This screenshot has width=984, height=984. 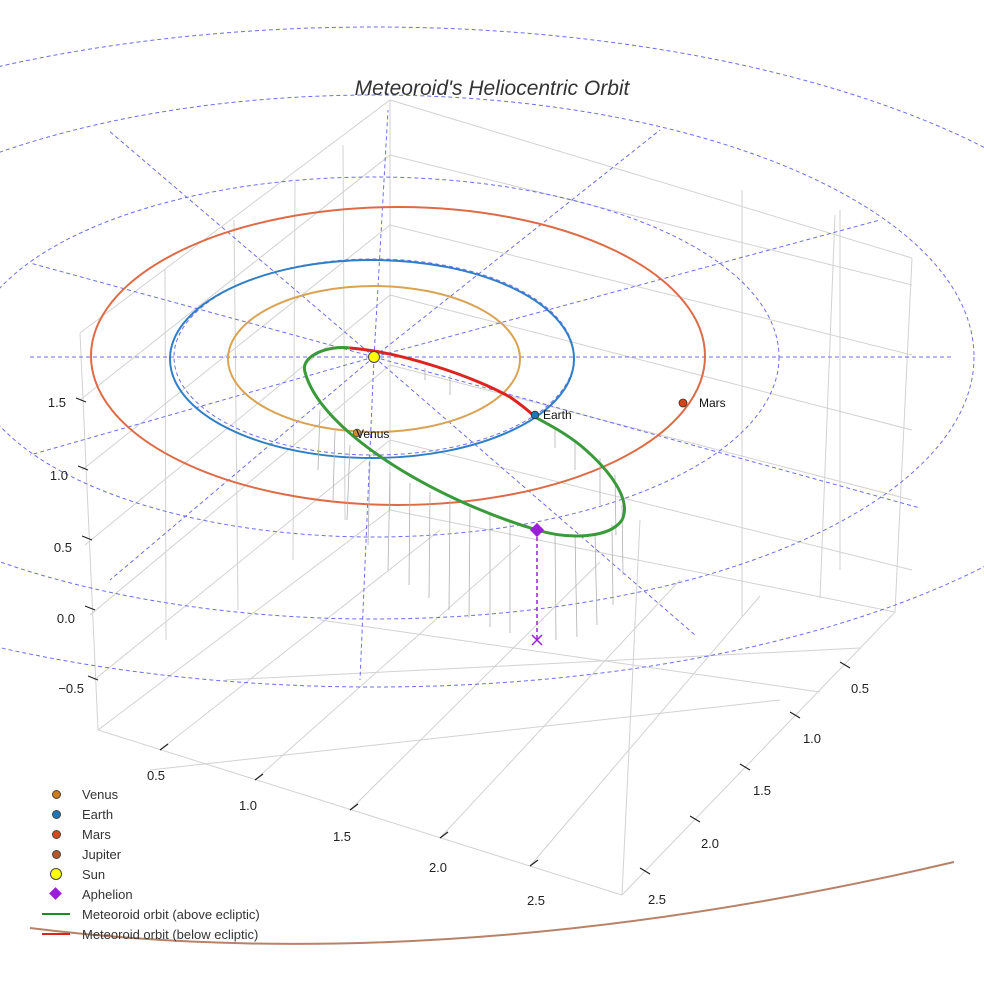 What do you see at coordinates (100, 794) in the screenshot?
I see `legend-label: Venus` at bounding box center [100, 794].